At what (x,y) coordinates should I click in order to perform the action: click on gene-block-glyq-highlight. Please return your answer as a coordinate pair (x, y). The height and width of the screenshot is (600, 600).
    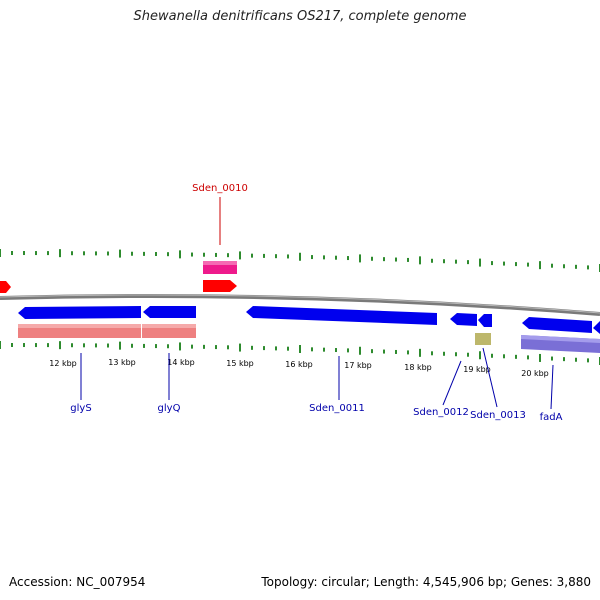
    Looking at the image, I should click on (169, 326).